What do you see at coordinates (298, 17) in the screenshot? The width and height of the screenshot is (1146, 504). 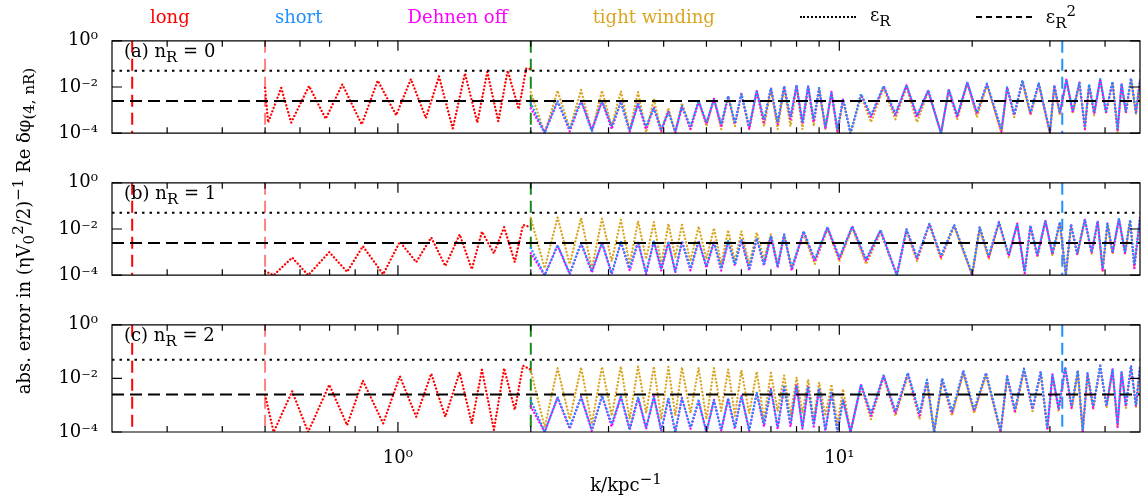 I see `text: short` at bounding box center [298, 17].